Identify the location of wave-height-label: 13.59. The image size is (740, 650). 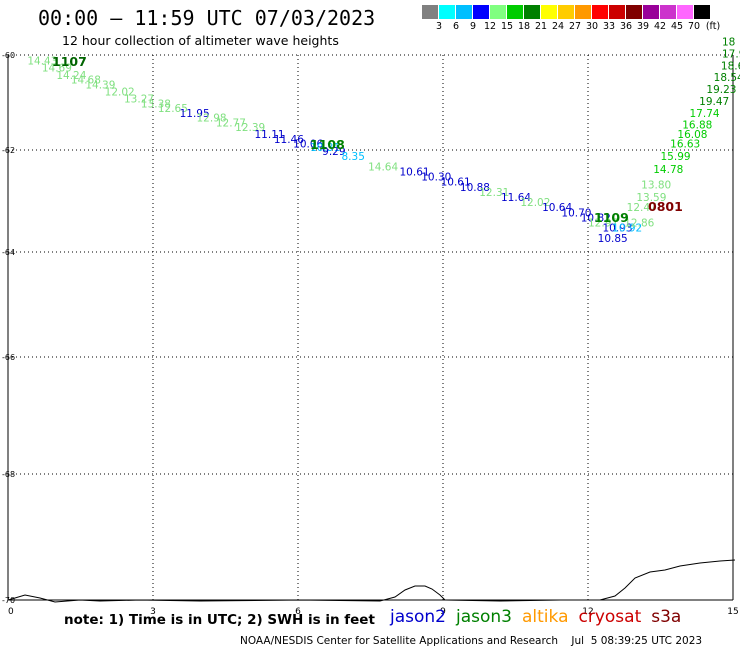
(651, 198).